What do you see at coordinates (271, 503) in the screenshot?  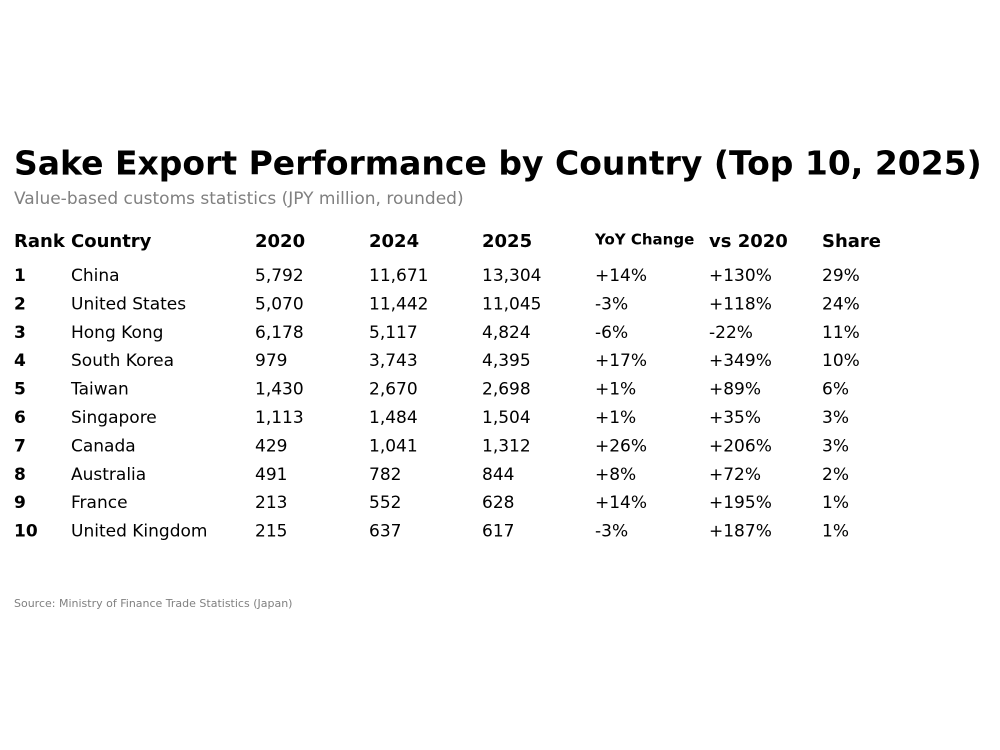 I see `table-cell: 213` at bounding box center [271, 503].